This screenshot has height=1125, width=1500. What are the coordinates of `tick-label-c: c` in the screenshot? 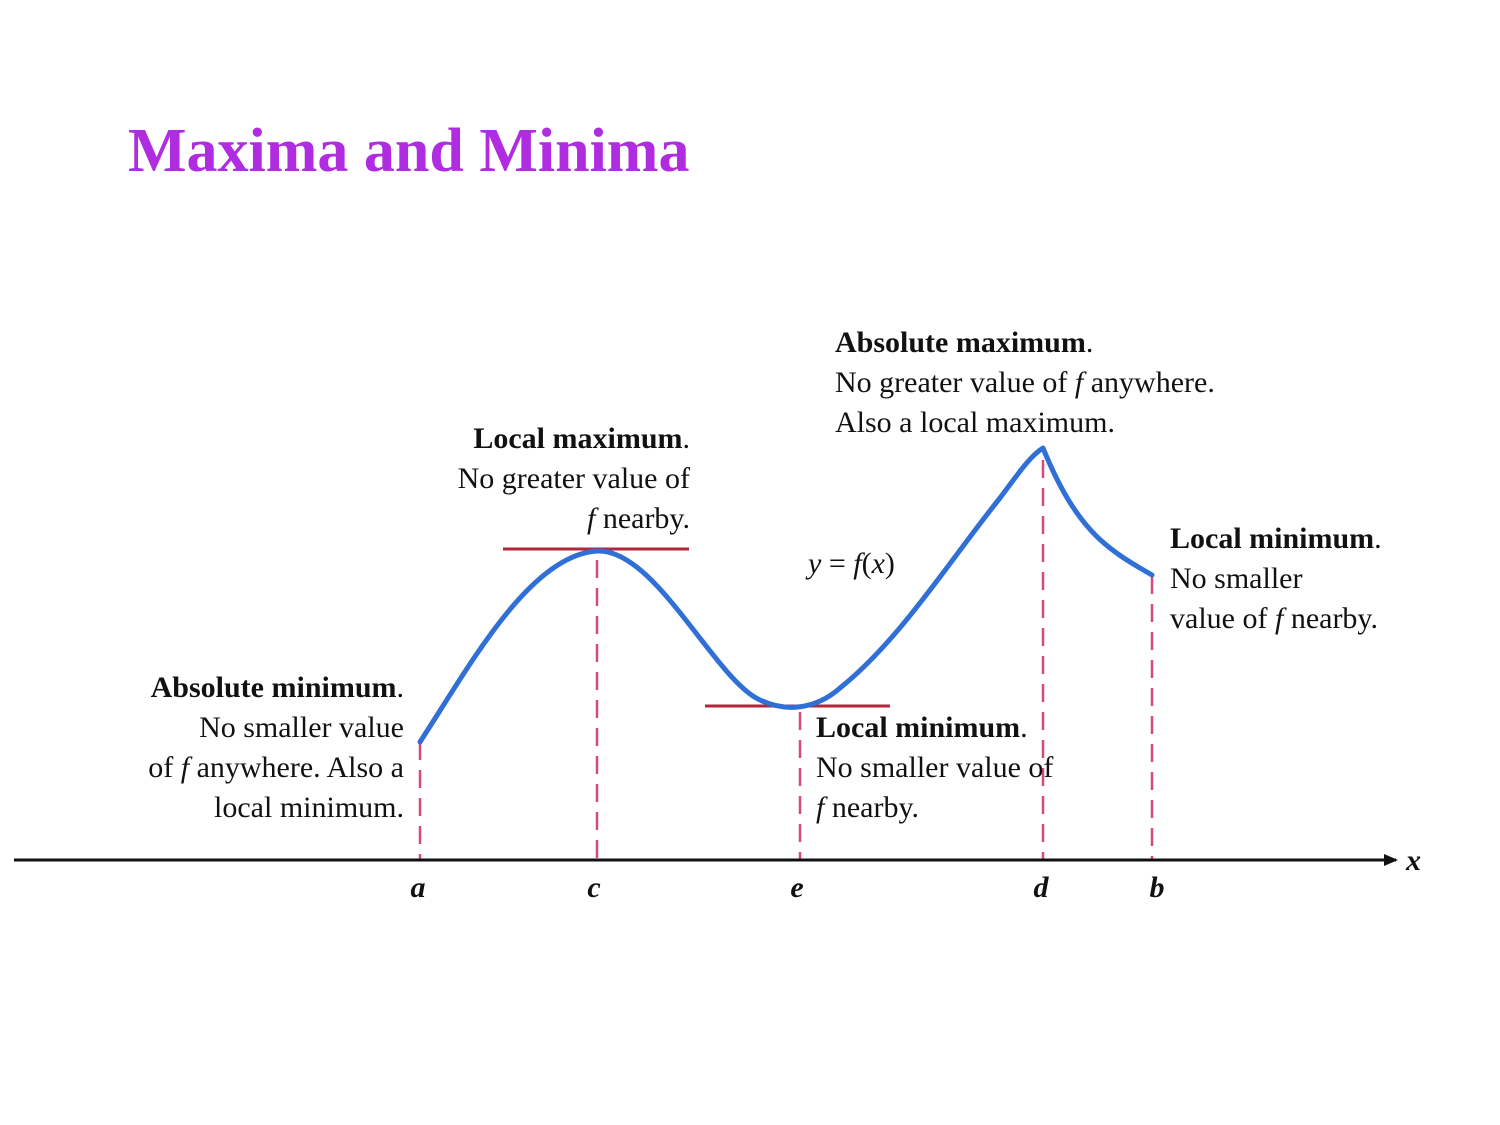 It's located at (593, 887).